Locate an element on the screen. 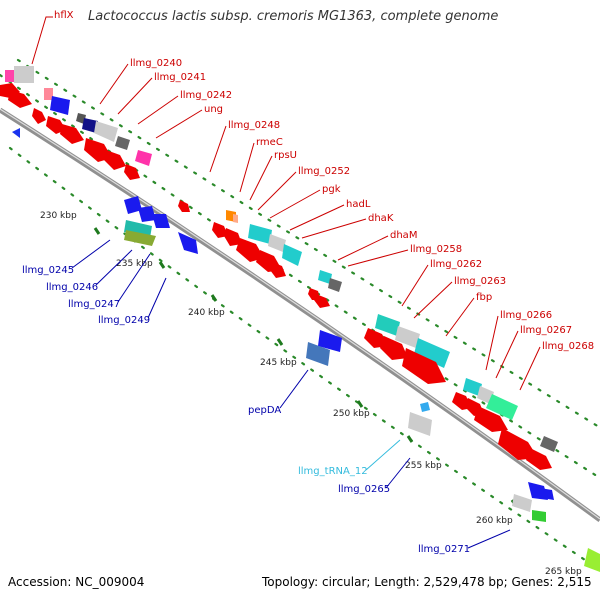 Image resolution: width=600 pixels, height=600 pixels. gene-label-trna: llmg_tRNA_12 is located at coordinates (333, 471).